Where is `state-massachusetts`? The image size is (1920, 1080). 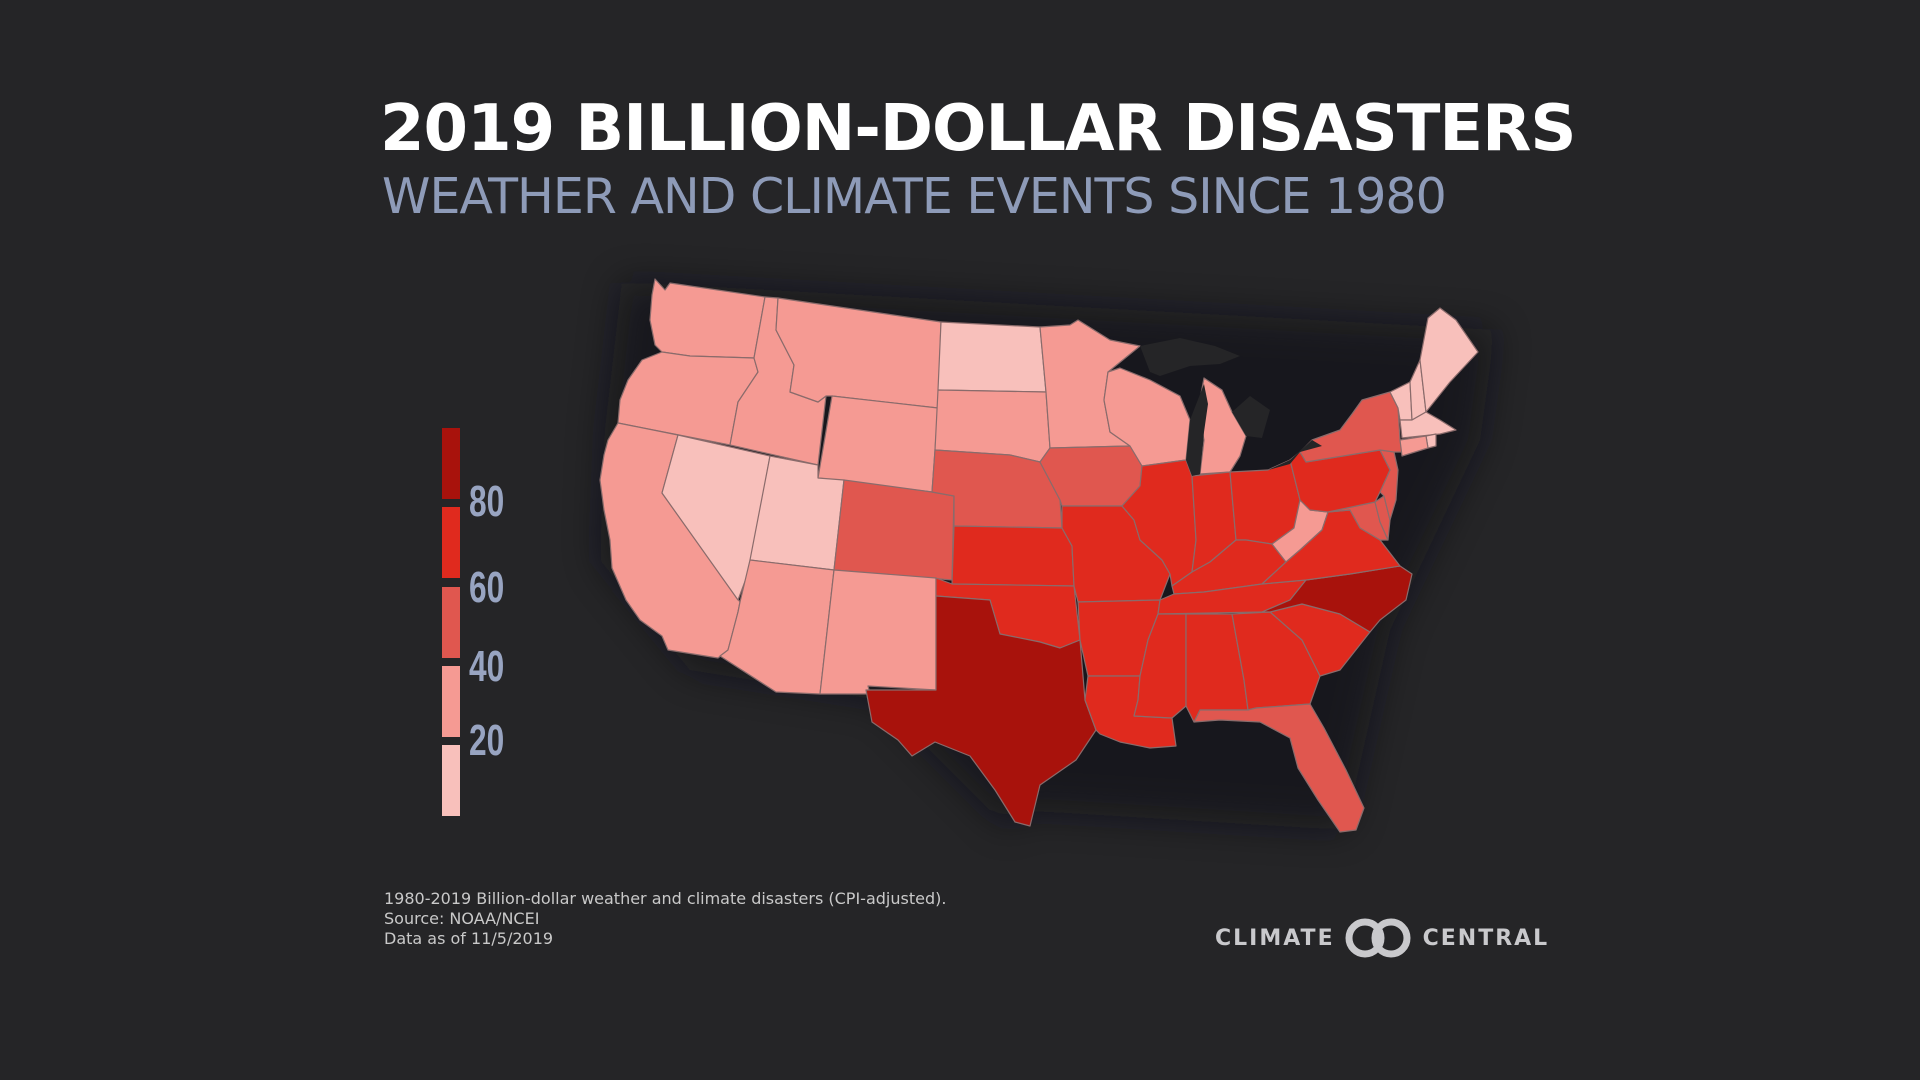 state-massachusetts is located at coordinates (1428, 425).